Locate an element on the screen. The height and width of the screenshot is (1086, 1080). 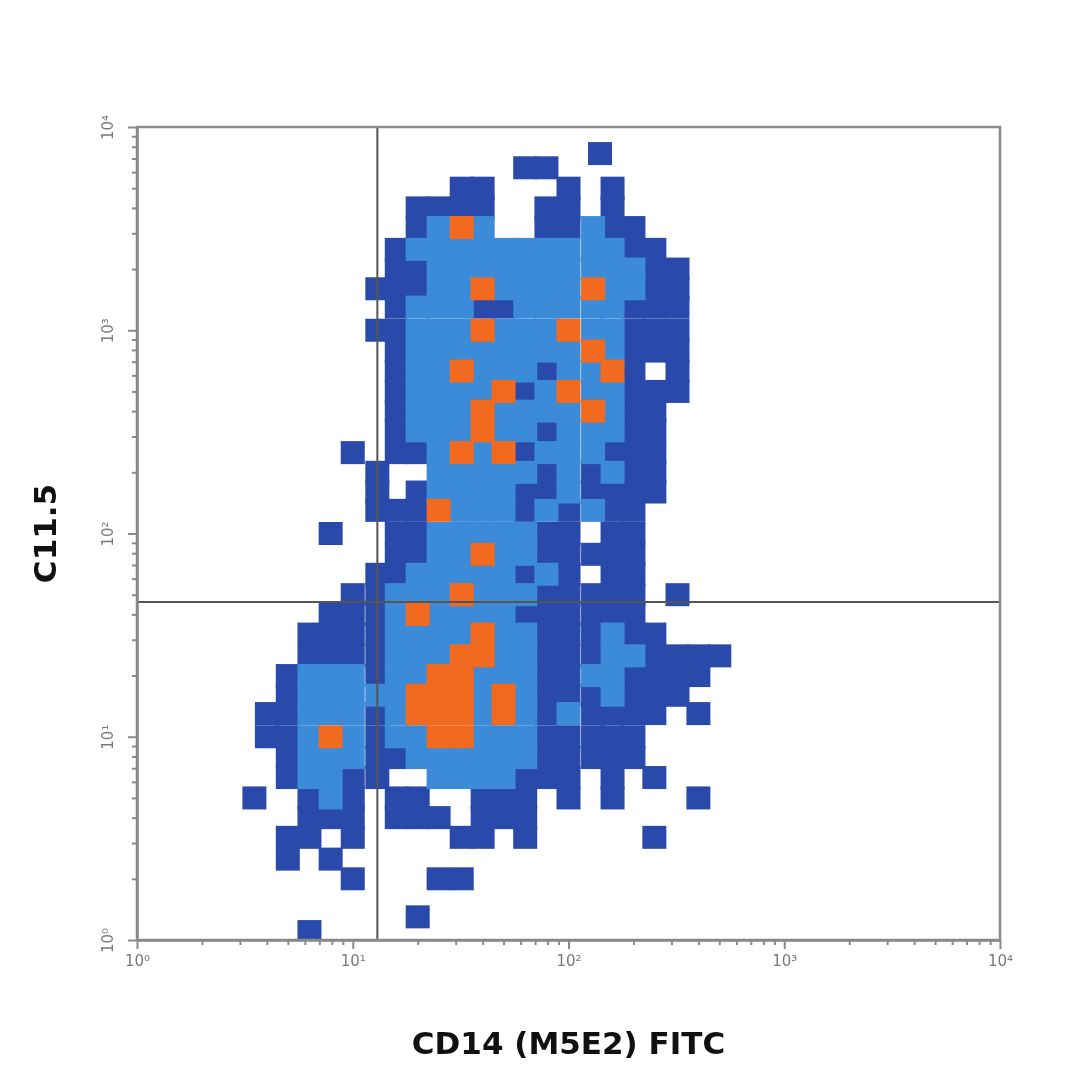
x-tick-label: 10³ is located at coordinates (785, 960).